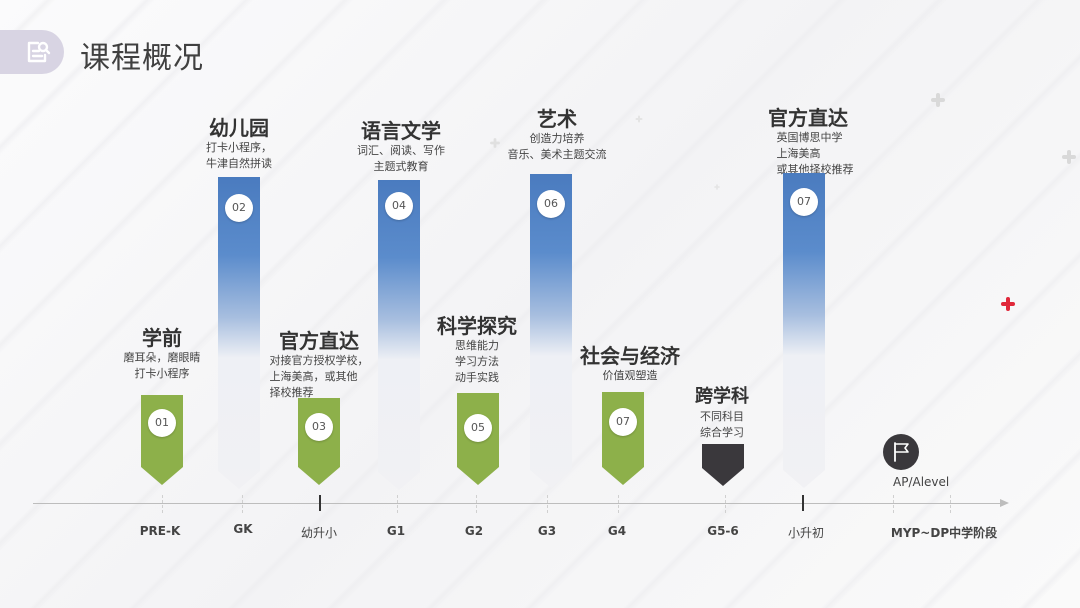 Image resolution: width=1080 pixels, height=608 pixels. Describe the element at coordinates (478, 428) in the screenshot. I see `stage-number-badge: 05` at that location.